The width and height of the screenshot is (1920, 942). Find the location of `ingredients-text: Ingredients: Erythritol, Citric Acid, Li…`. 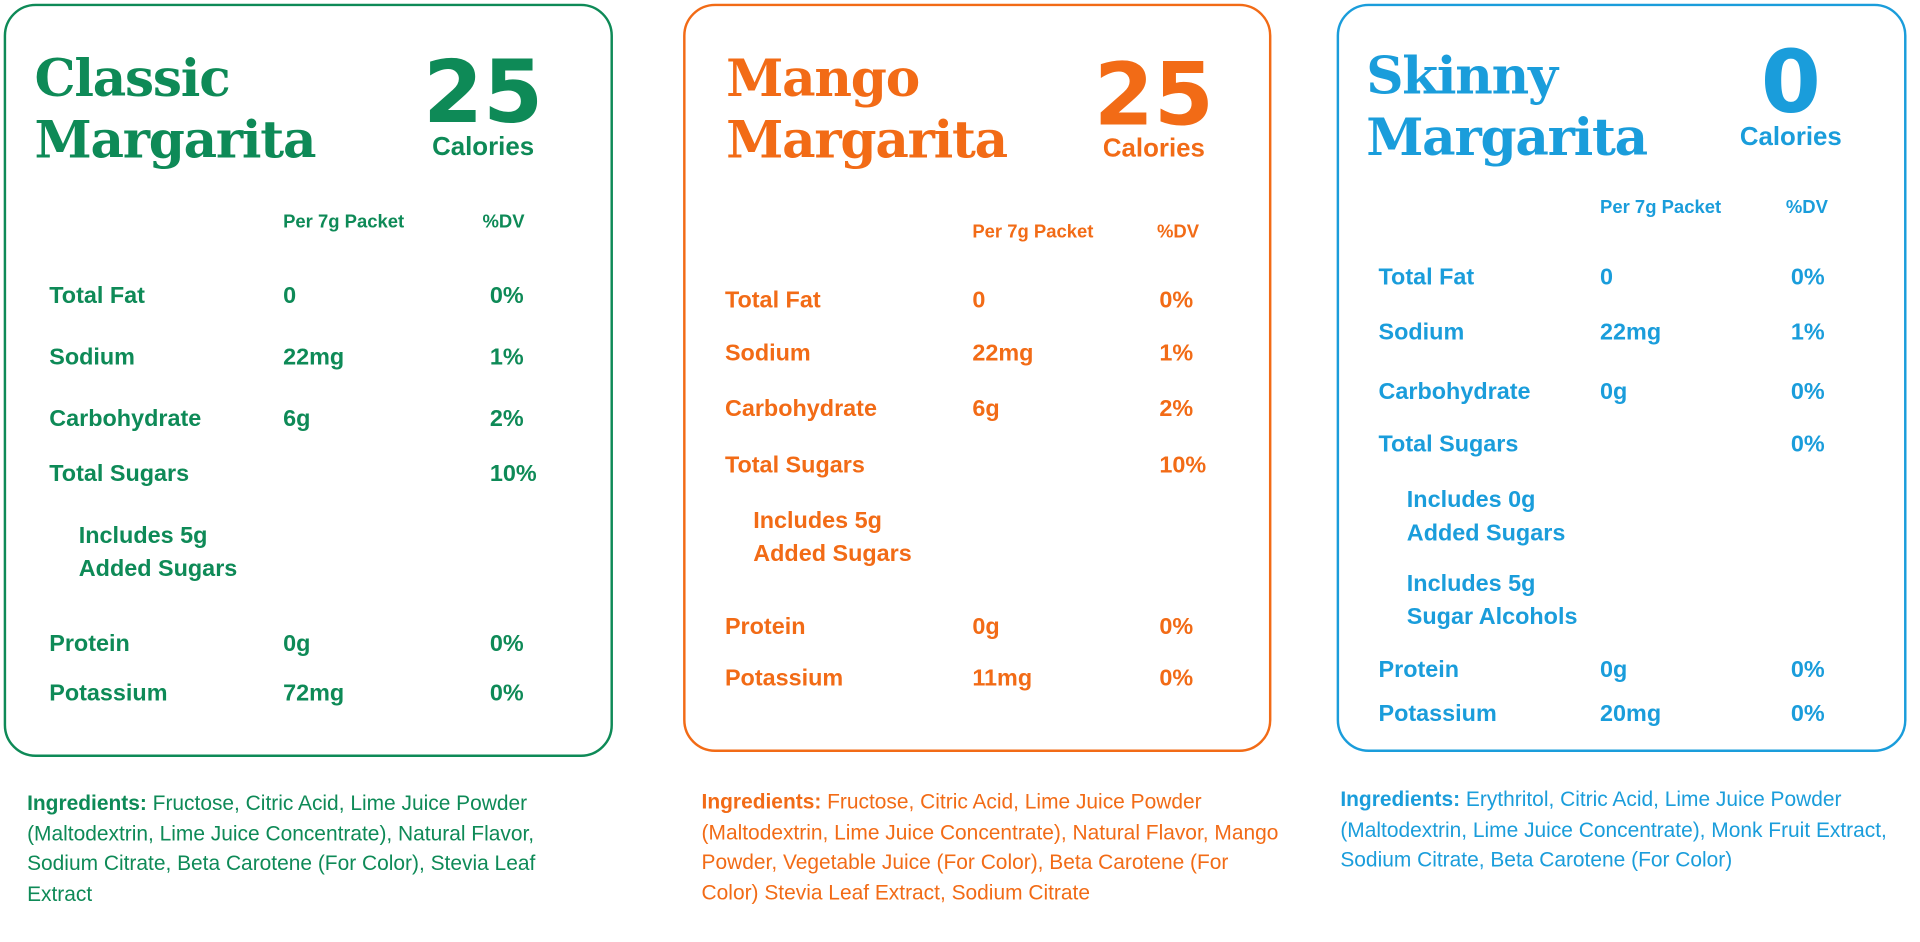

ingredients-text: Ingredients: Erythritol, Citric Acid, Li… is located at coordinates (1626, 830).